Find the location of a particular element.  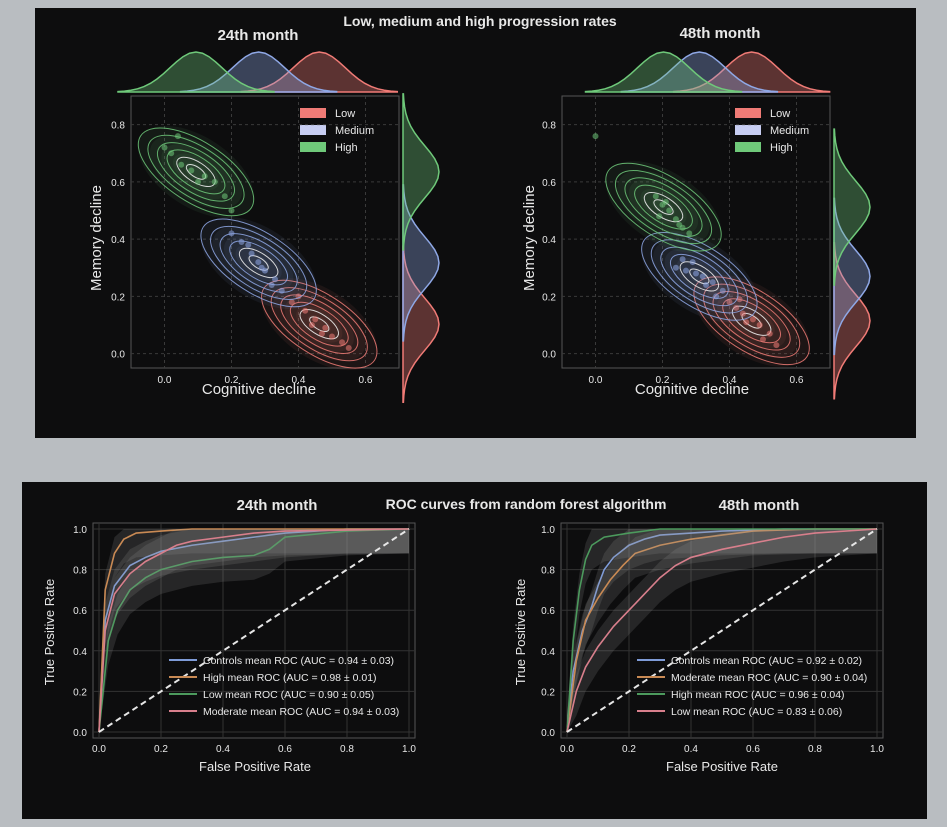

roc-x-label-24: False Positive Rate is located at coordinates (255, 766).